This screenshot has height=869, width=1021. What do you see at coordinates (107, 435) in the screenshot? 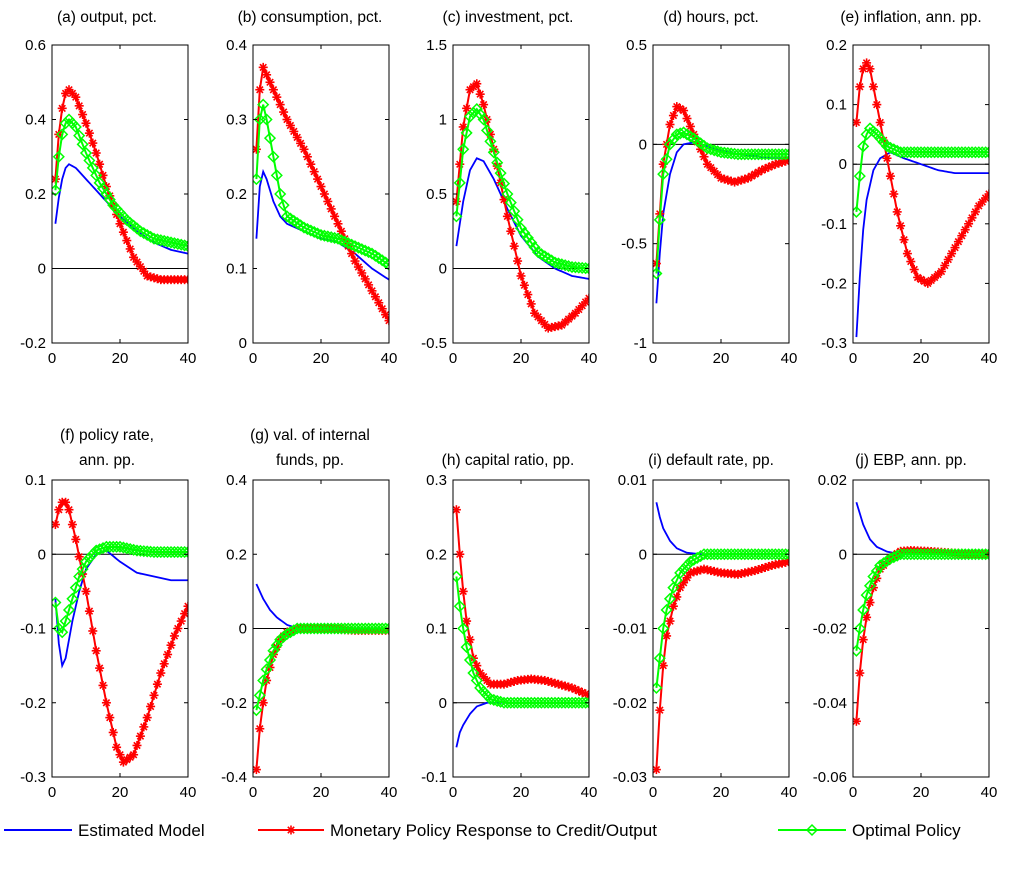
I see `panel-title: (f) policy rate,` at bounding box center [107, 435].